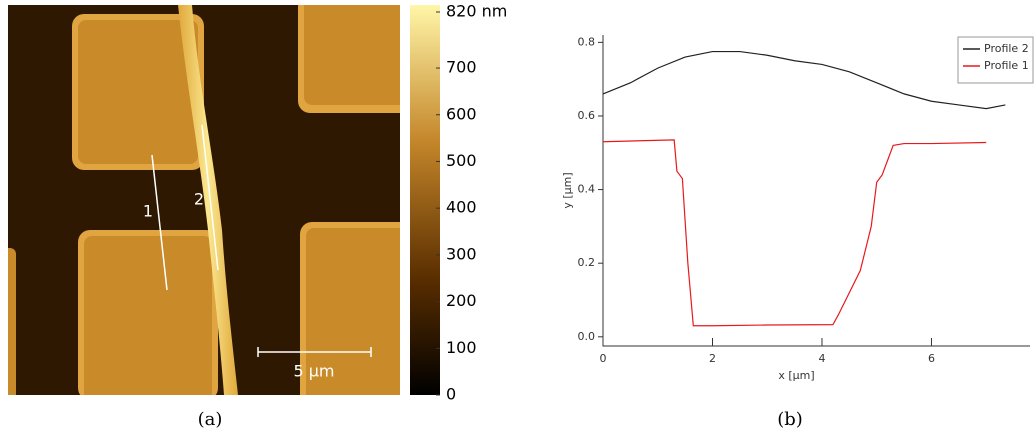 The height and width of the screenshot is (446, 1036). I want to click on scale-bar-label: 5 µm, so click(313, 371).